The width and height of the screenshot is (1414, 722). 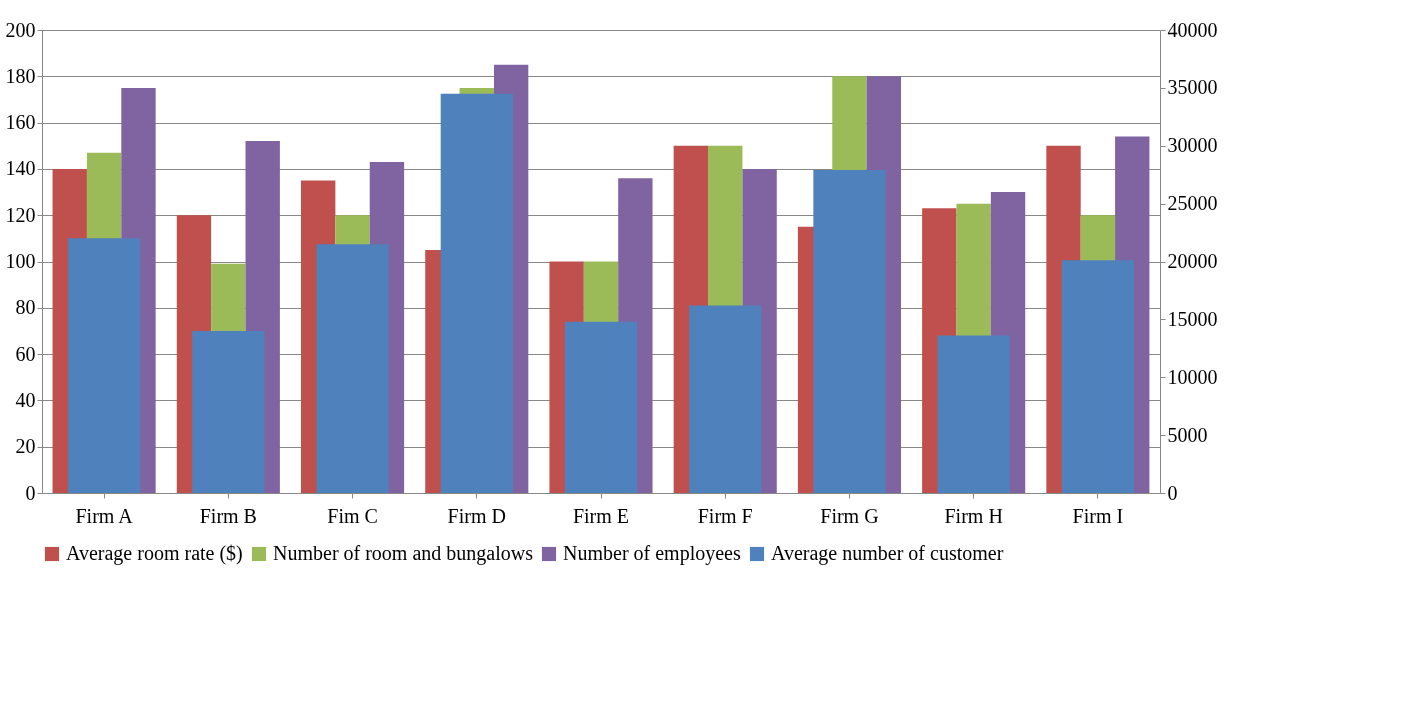 I want to click on y-tick-label: 0, so click(x=30, y=492).